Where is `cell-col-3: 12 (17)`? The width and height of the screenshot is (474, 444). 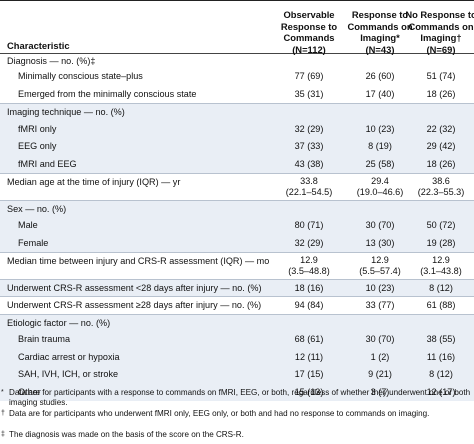
cell-col-3: 12 (17) is located at coordinates (435, 392).